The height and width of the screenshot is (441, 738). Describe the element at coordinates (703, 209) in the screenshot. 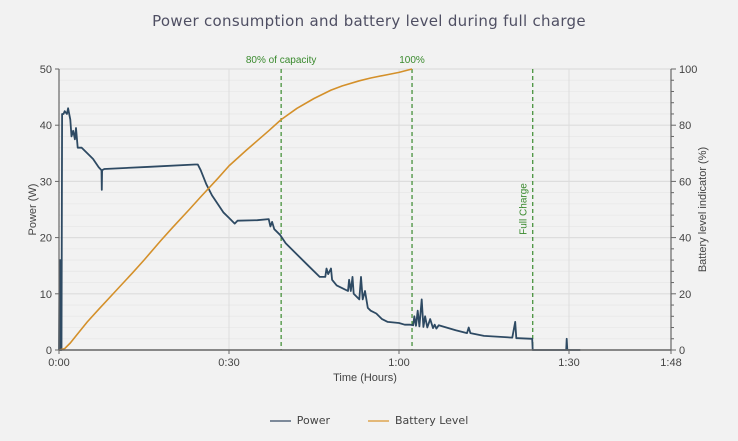

I see `y2-axis-label: Battery level indicator (%)` at that location.